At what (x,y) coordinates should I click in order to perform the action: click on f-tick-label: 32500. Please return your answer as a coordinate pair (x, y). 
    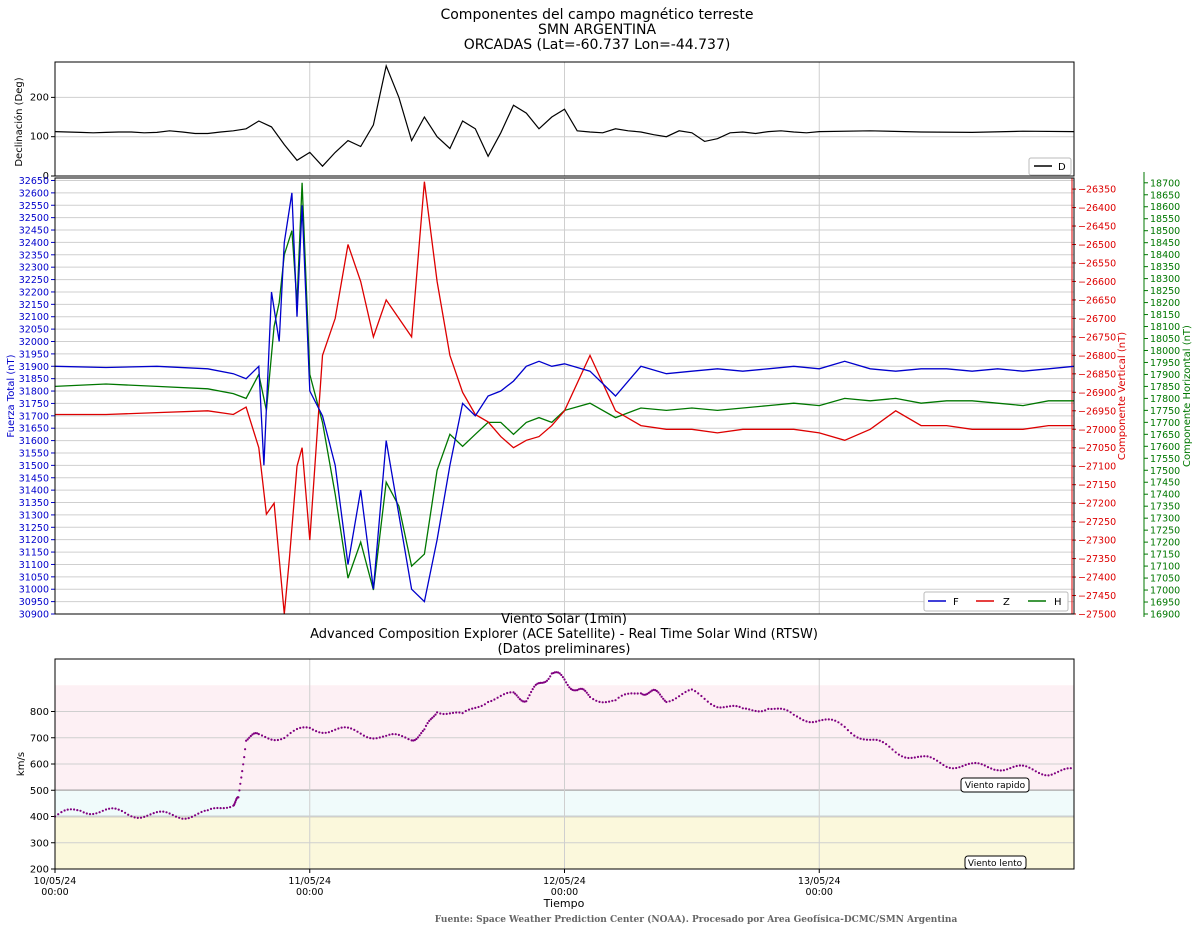
    Looking at the image, I should click on (34, 218).